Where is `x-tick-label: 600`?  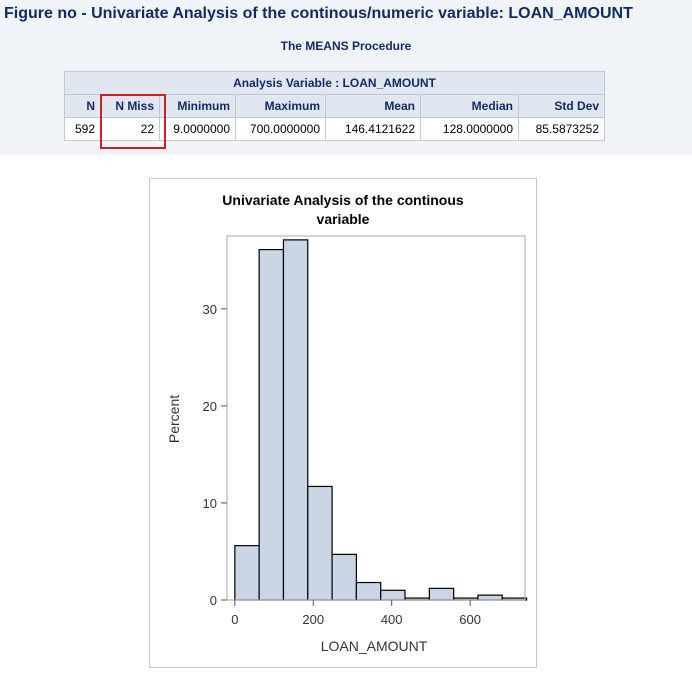
x-tick-label: 600 is located at coordinates (470, 619).